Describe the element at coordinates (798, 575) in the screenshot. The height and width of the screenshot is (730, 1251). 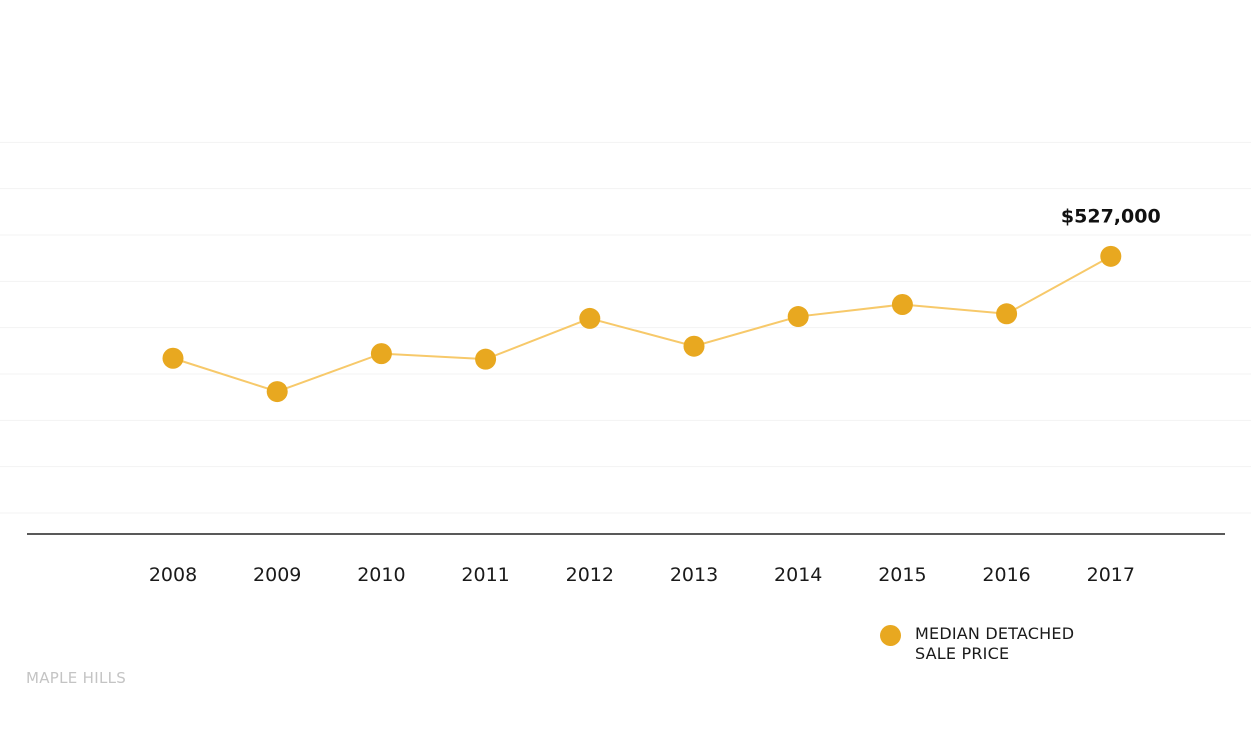
I see `x-tick-label-2014: 2014` at that location.